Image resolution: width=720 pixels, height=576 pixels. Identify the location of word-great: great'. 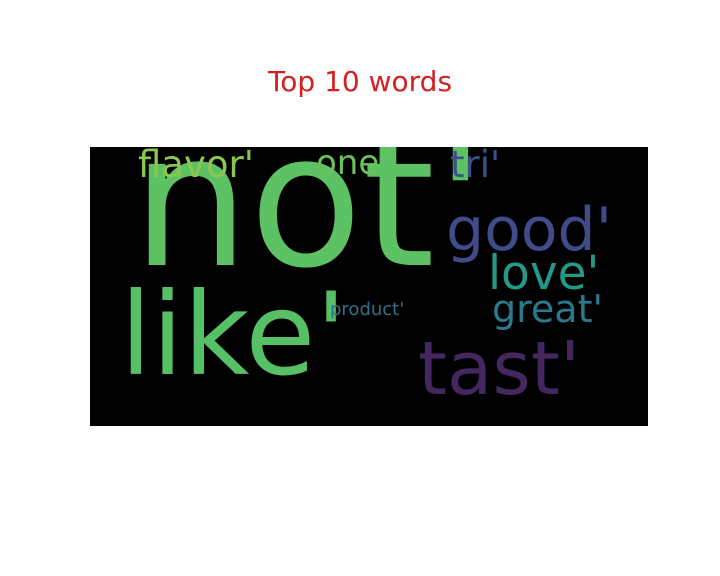
(547, 309).